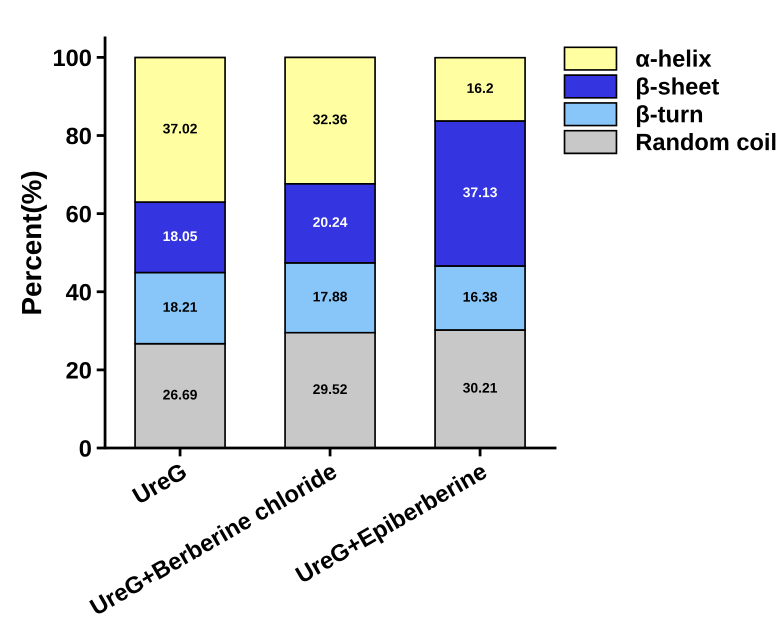  Describe the element at coordinates (72, 57) in the screenshot. I see `y-tick-label: 100` at that location.